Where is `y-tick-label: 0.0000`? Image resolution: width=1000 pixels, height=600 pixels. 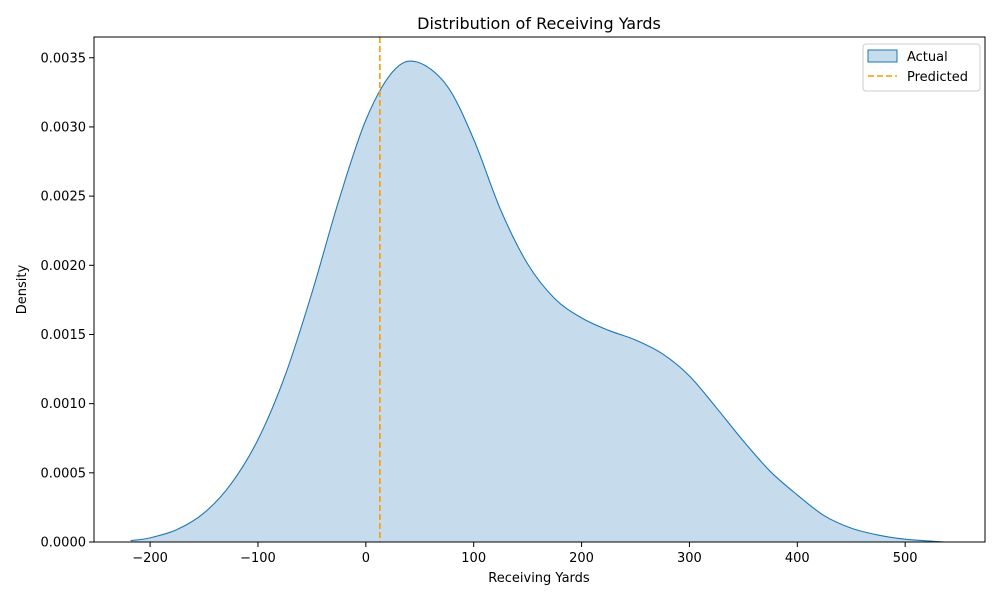 y-tick-label: 0.0000 is located at coordinates (64, 543).